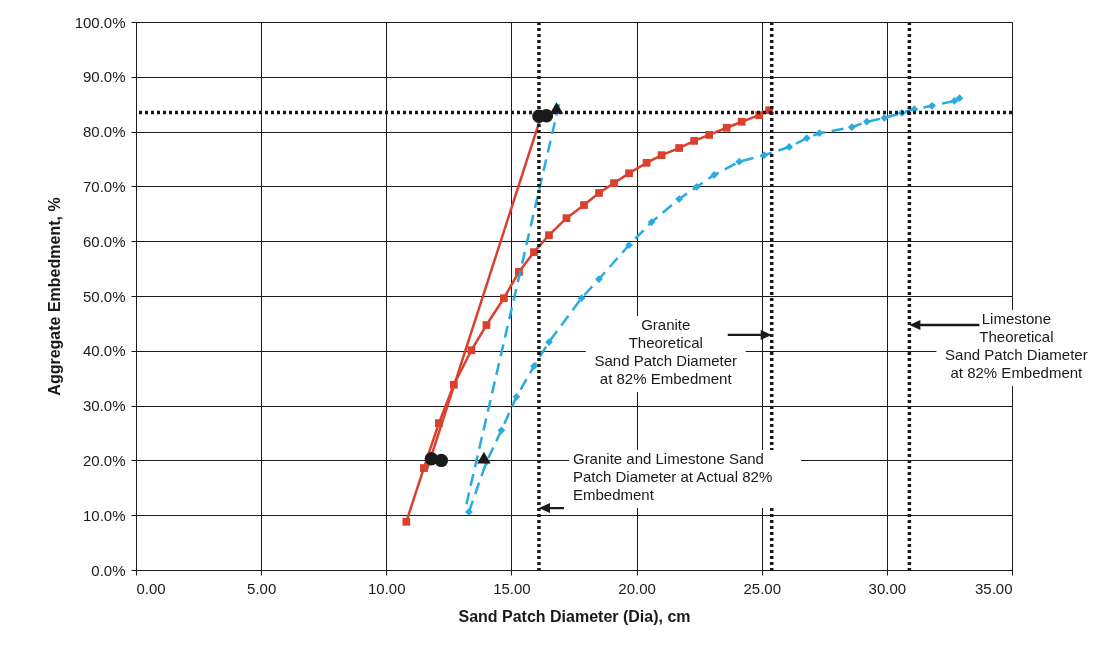 This screenshot has width=1100, height=645. What do you see at coordinates (54, 296) in the screenshot?
I see `y-axis-title: Aggregate Embedment, %` at bounding box center [54, 296].